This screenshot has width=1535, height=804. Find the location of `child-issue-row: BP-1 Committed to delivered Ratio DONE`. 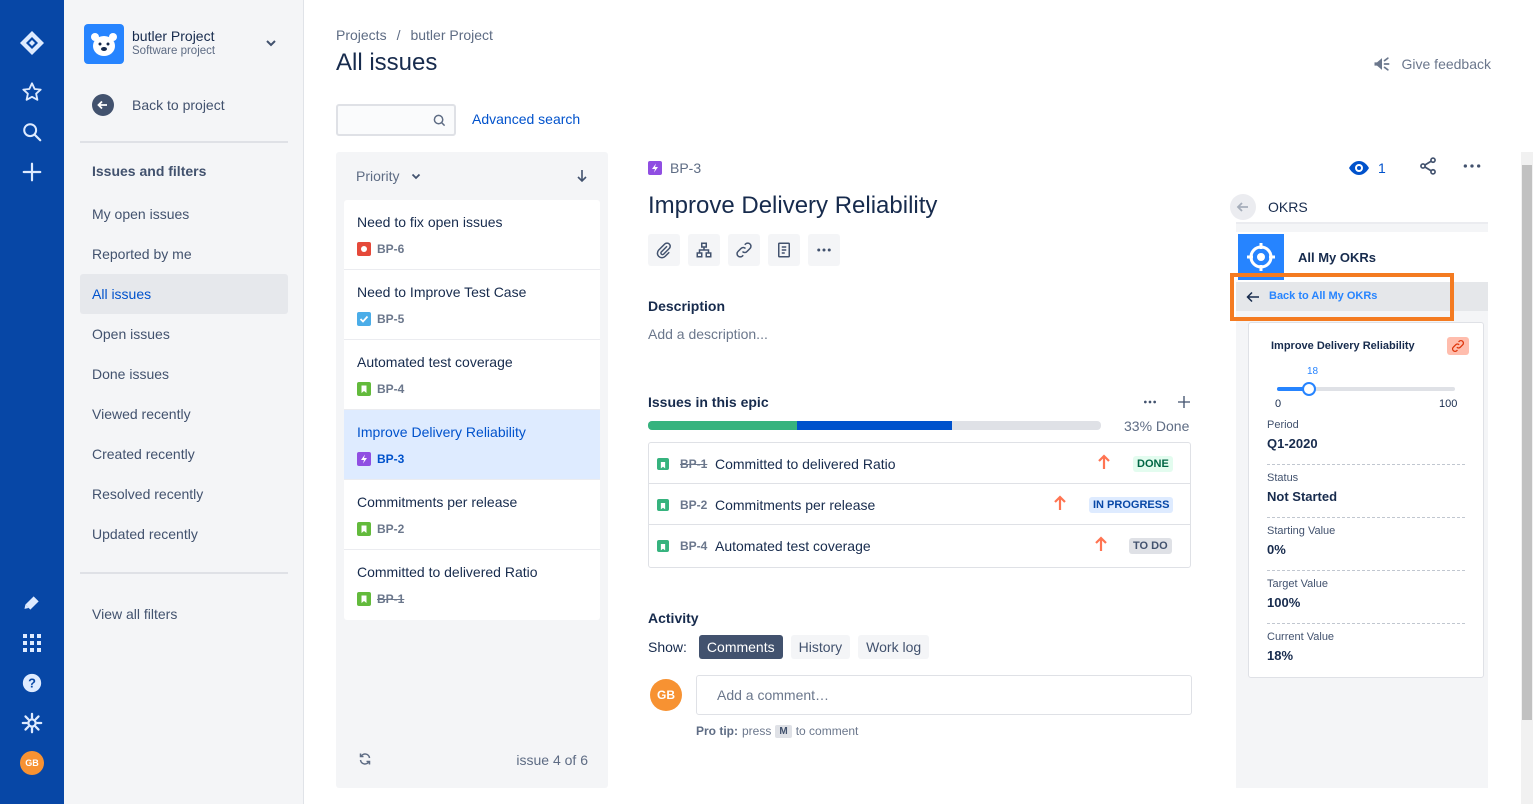

child-issue-row: BP-1 Committed to delivered Ratio DONE is located at coordinates (919, 463).